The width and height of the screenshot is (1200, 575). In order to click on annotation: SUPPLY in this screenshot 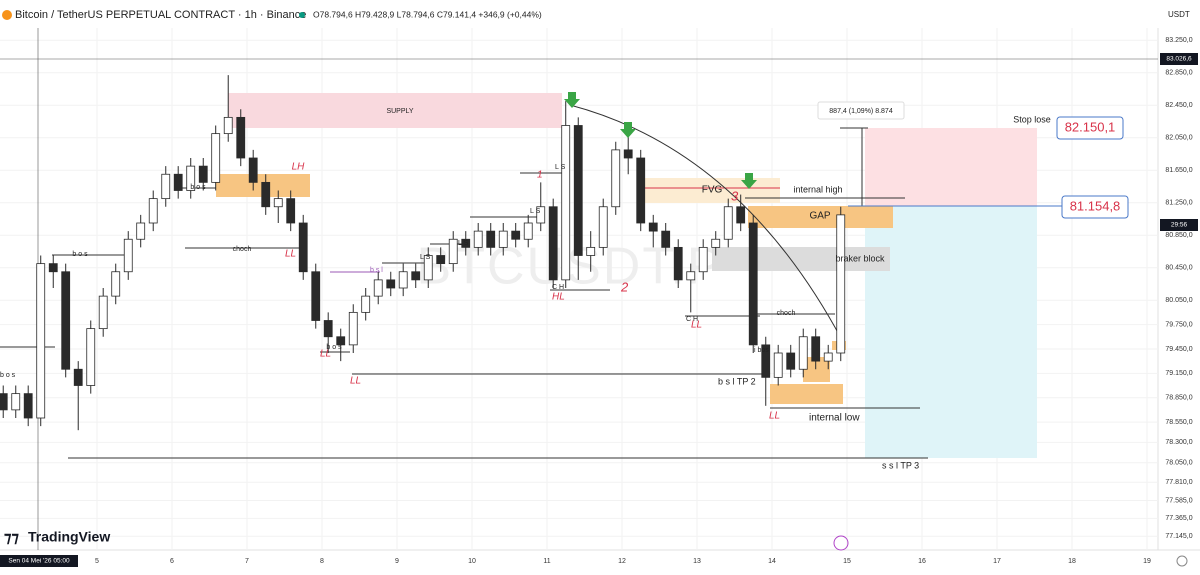, I will do `click(399, 111)`.